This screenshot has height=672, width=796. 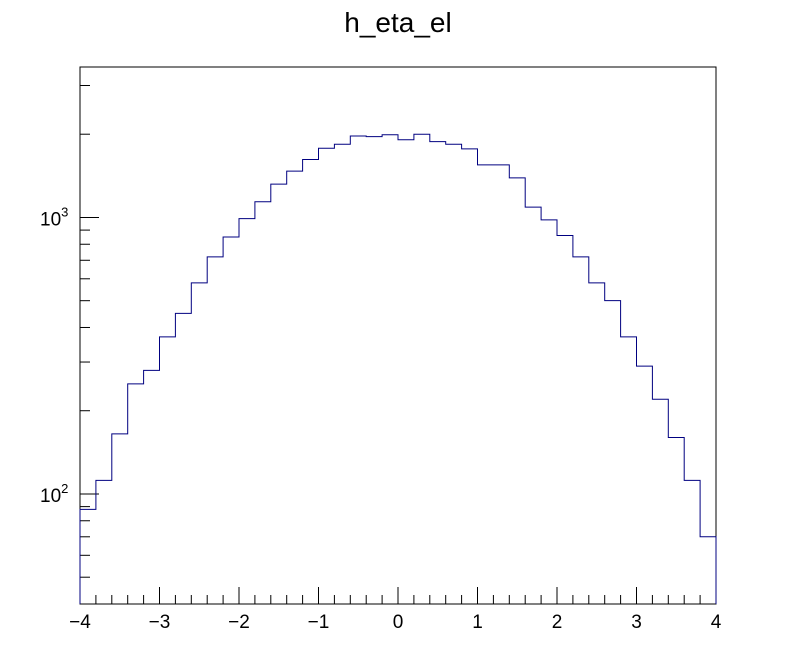 I want to click on x-tick-label: 1, so click(x=477, y=622).